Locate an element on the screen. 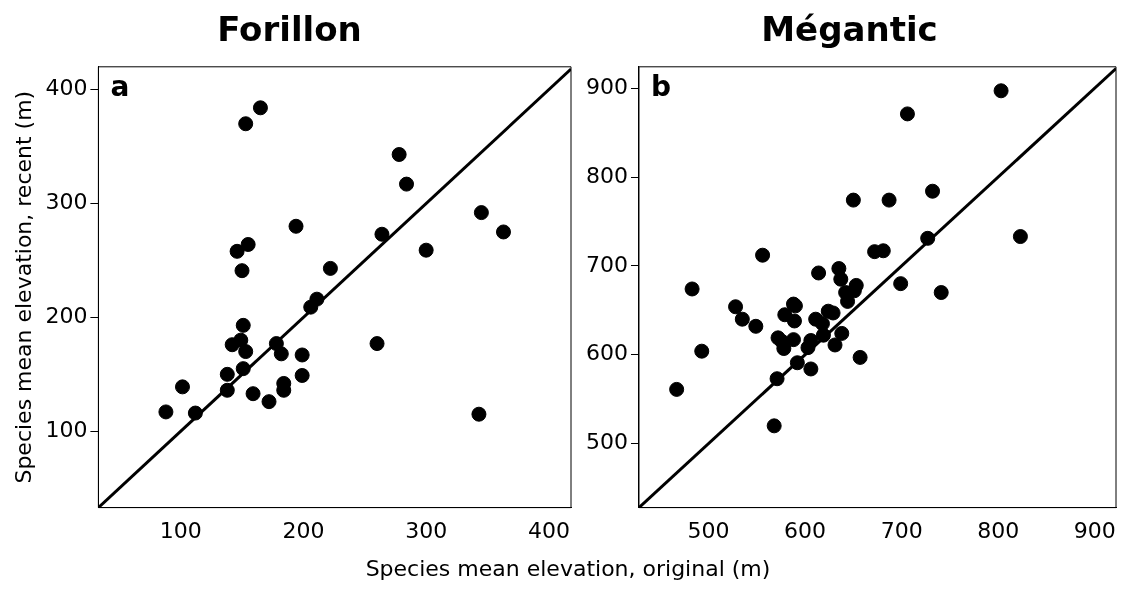 This screenshot has width=1136, height=608. y-axis-title: Species mean elevation, recent (m) is located at coordinates (23, 287).